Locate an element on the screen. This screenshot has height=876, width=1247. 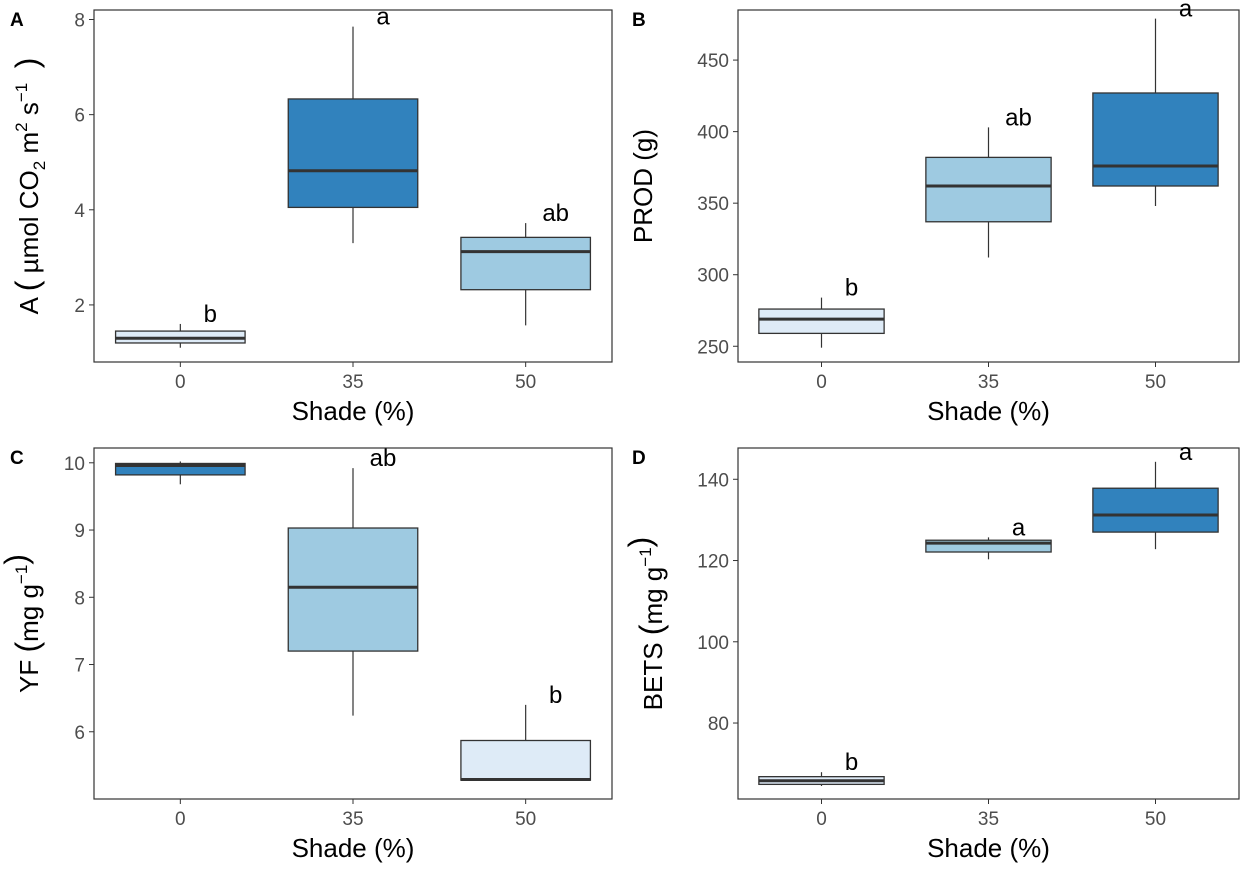
panel-letter: C is located at coordinates (17, 458).